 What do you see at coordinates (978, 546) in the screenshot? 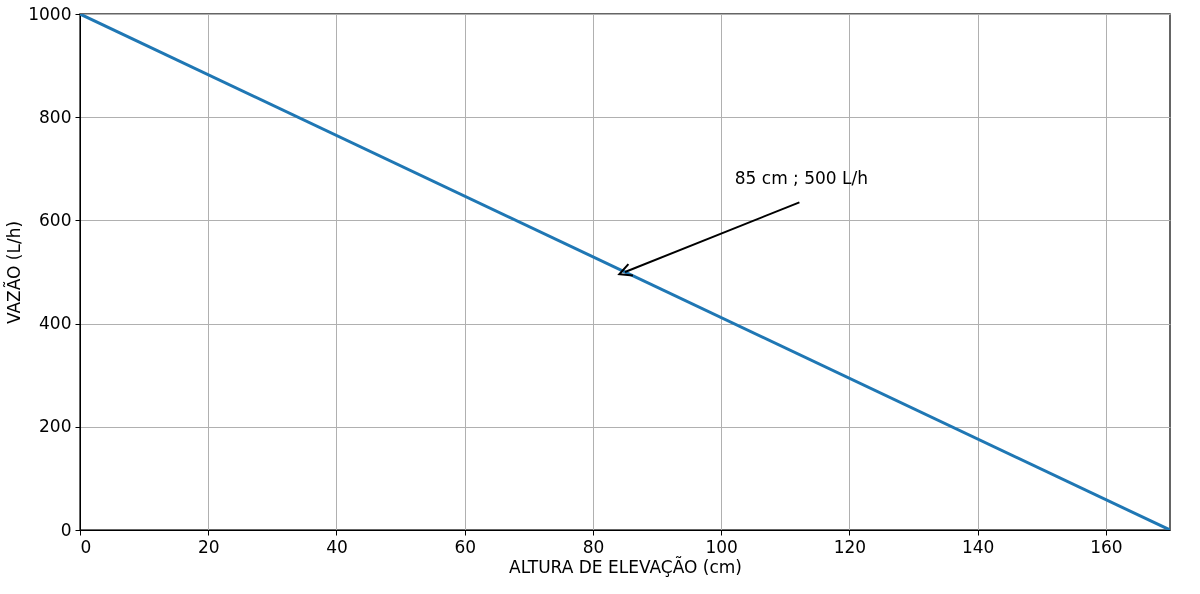
I see `x-tick-label: 140` at bounding box center [978, 546].